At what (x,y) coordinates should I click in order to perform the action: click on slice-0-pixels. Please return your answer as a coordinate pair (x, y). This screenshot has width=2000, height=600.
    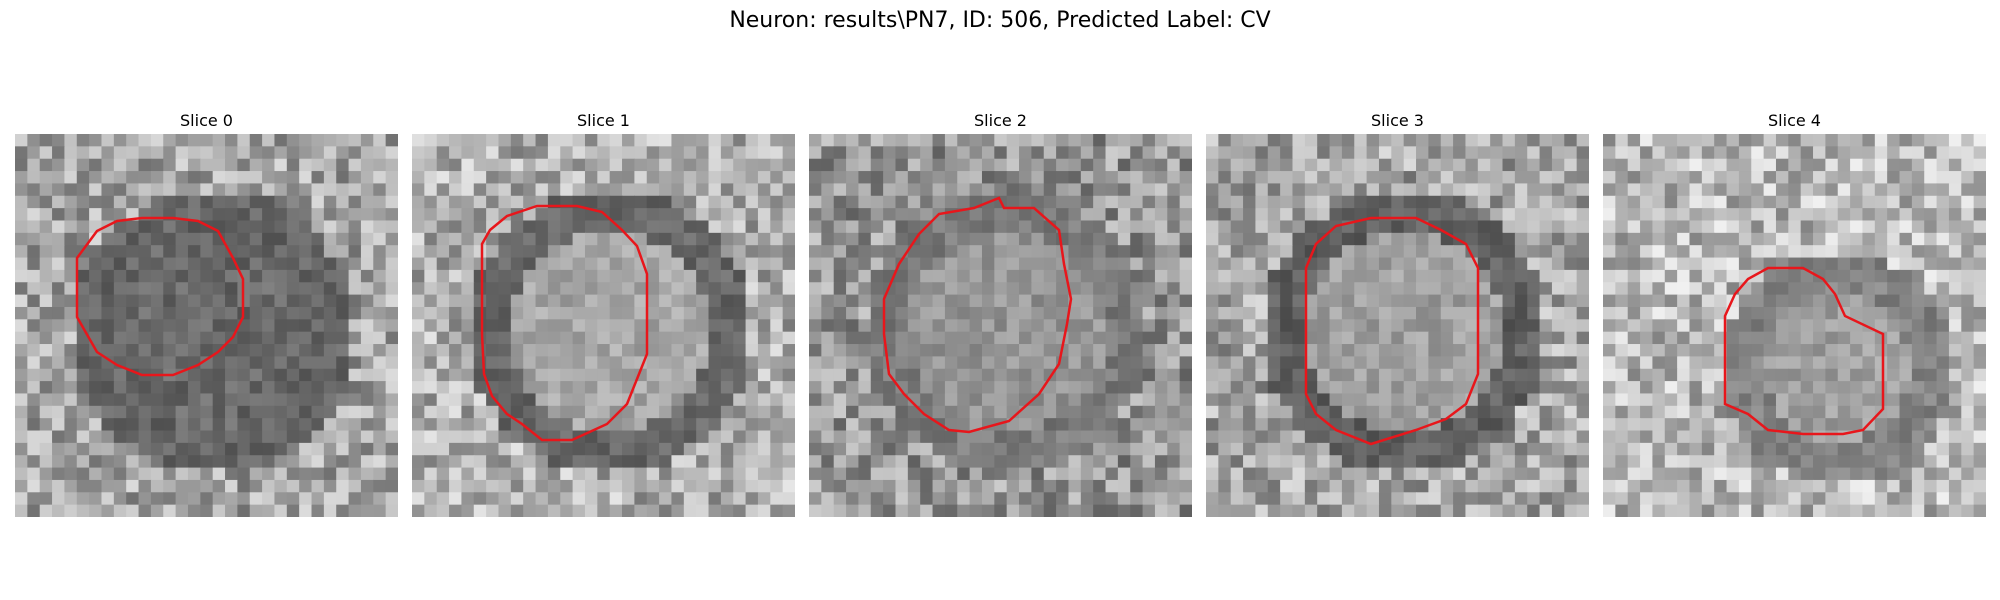
    Looking at the image, I should click on (206, 325).